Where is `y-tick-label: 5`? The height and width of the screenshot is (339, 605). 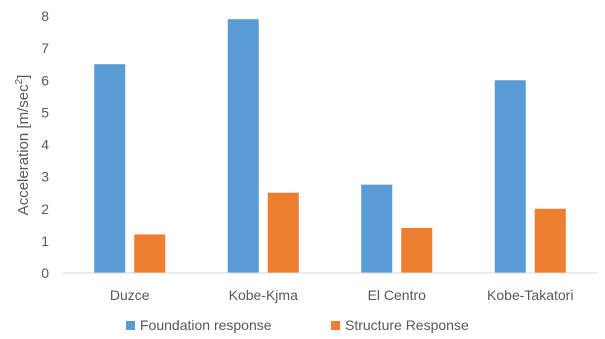
y-tick-label: 5 is located at coordinates (45, 112).